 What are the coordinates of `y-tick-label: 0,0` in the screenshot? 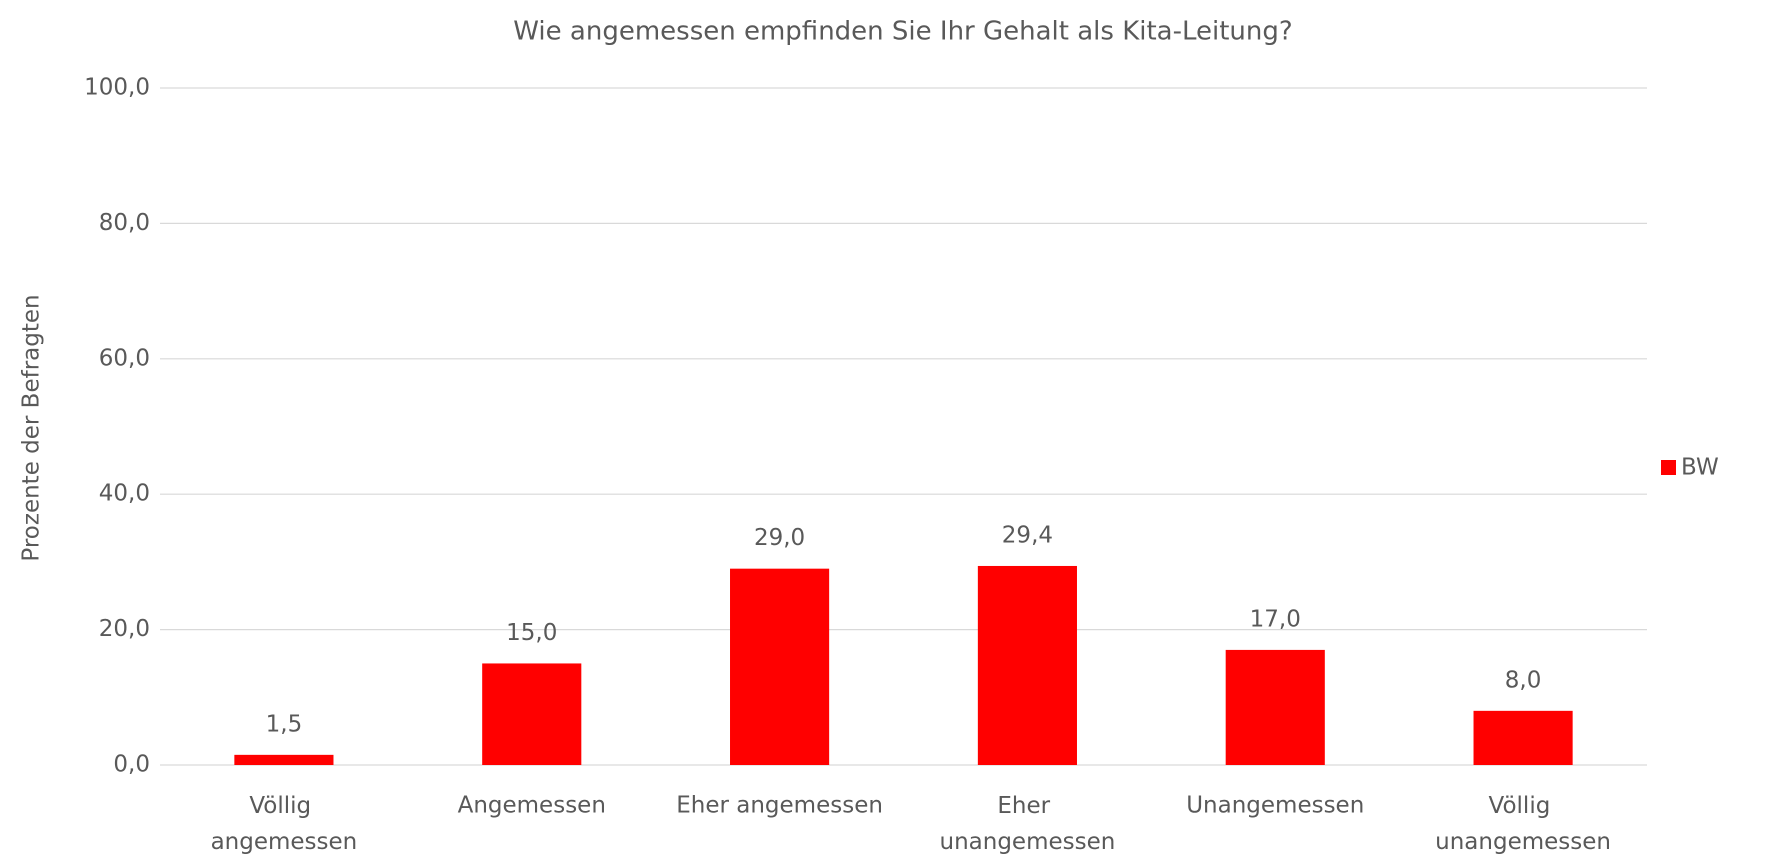 It's located at (131, 765).